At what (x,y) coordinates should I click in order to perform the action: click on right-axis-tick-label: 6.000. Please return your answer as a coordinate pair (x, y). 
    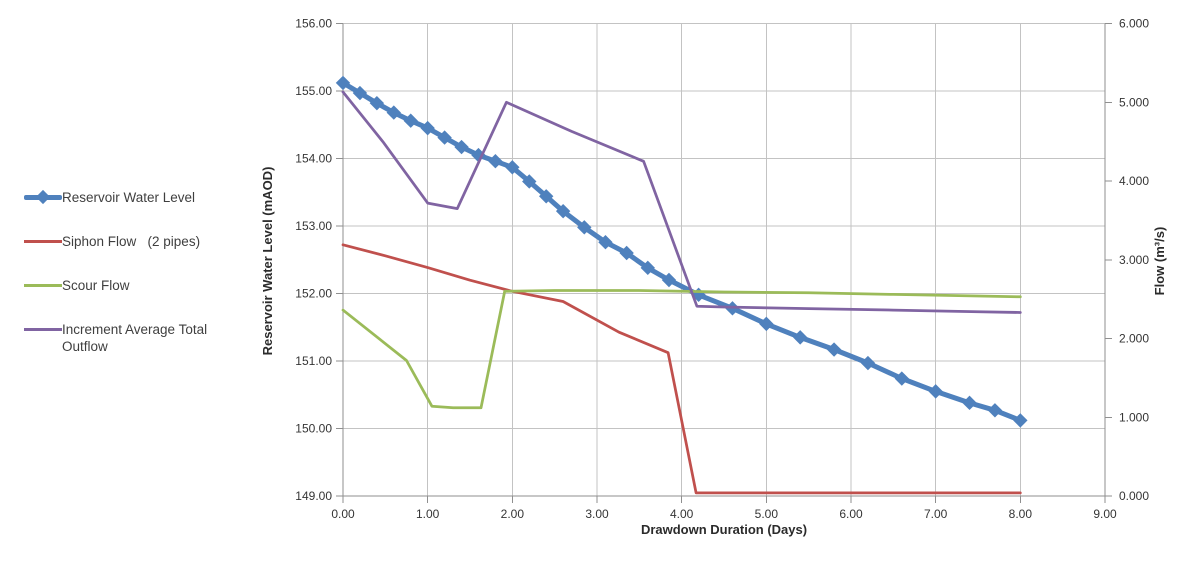
    Looking at the image, I should click on (1134, 24).